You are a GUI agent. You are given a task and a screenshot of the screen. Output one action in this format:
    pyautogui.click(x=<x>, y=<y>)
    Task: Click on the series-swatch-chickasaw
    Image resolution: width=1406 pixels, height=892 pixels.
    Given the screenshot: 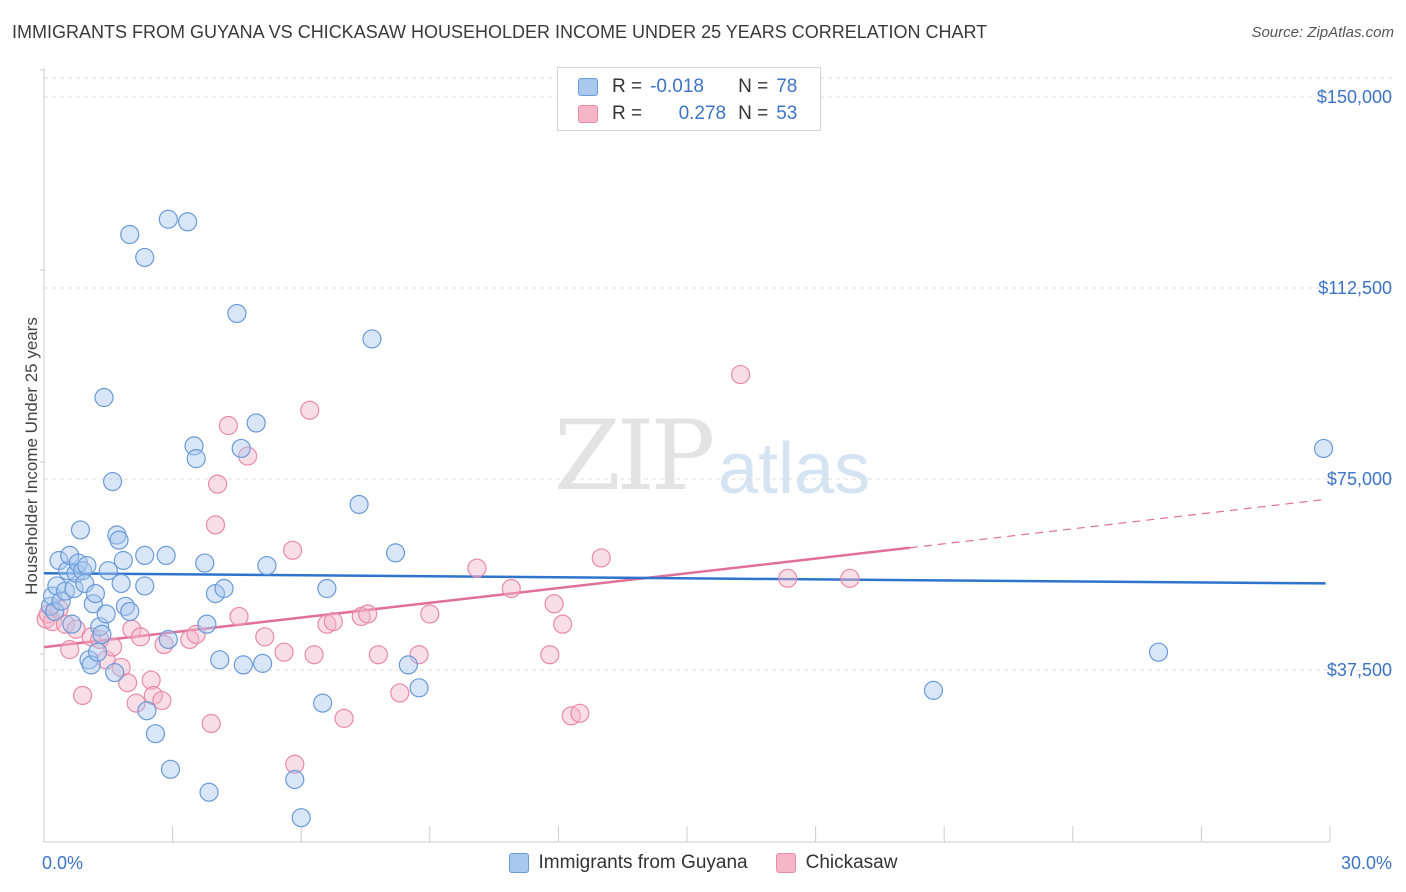 What is the action you would take?
    pyautogui.click(x=785, y=863)
    